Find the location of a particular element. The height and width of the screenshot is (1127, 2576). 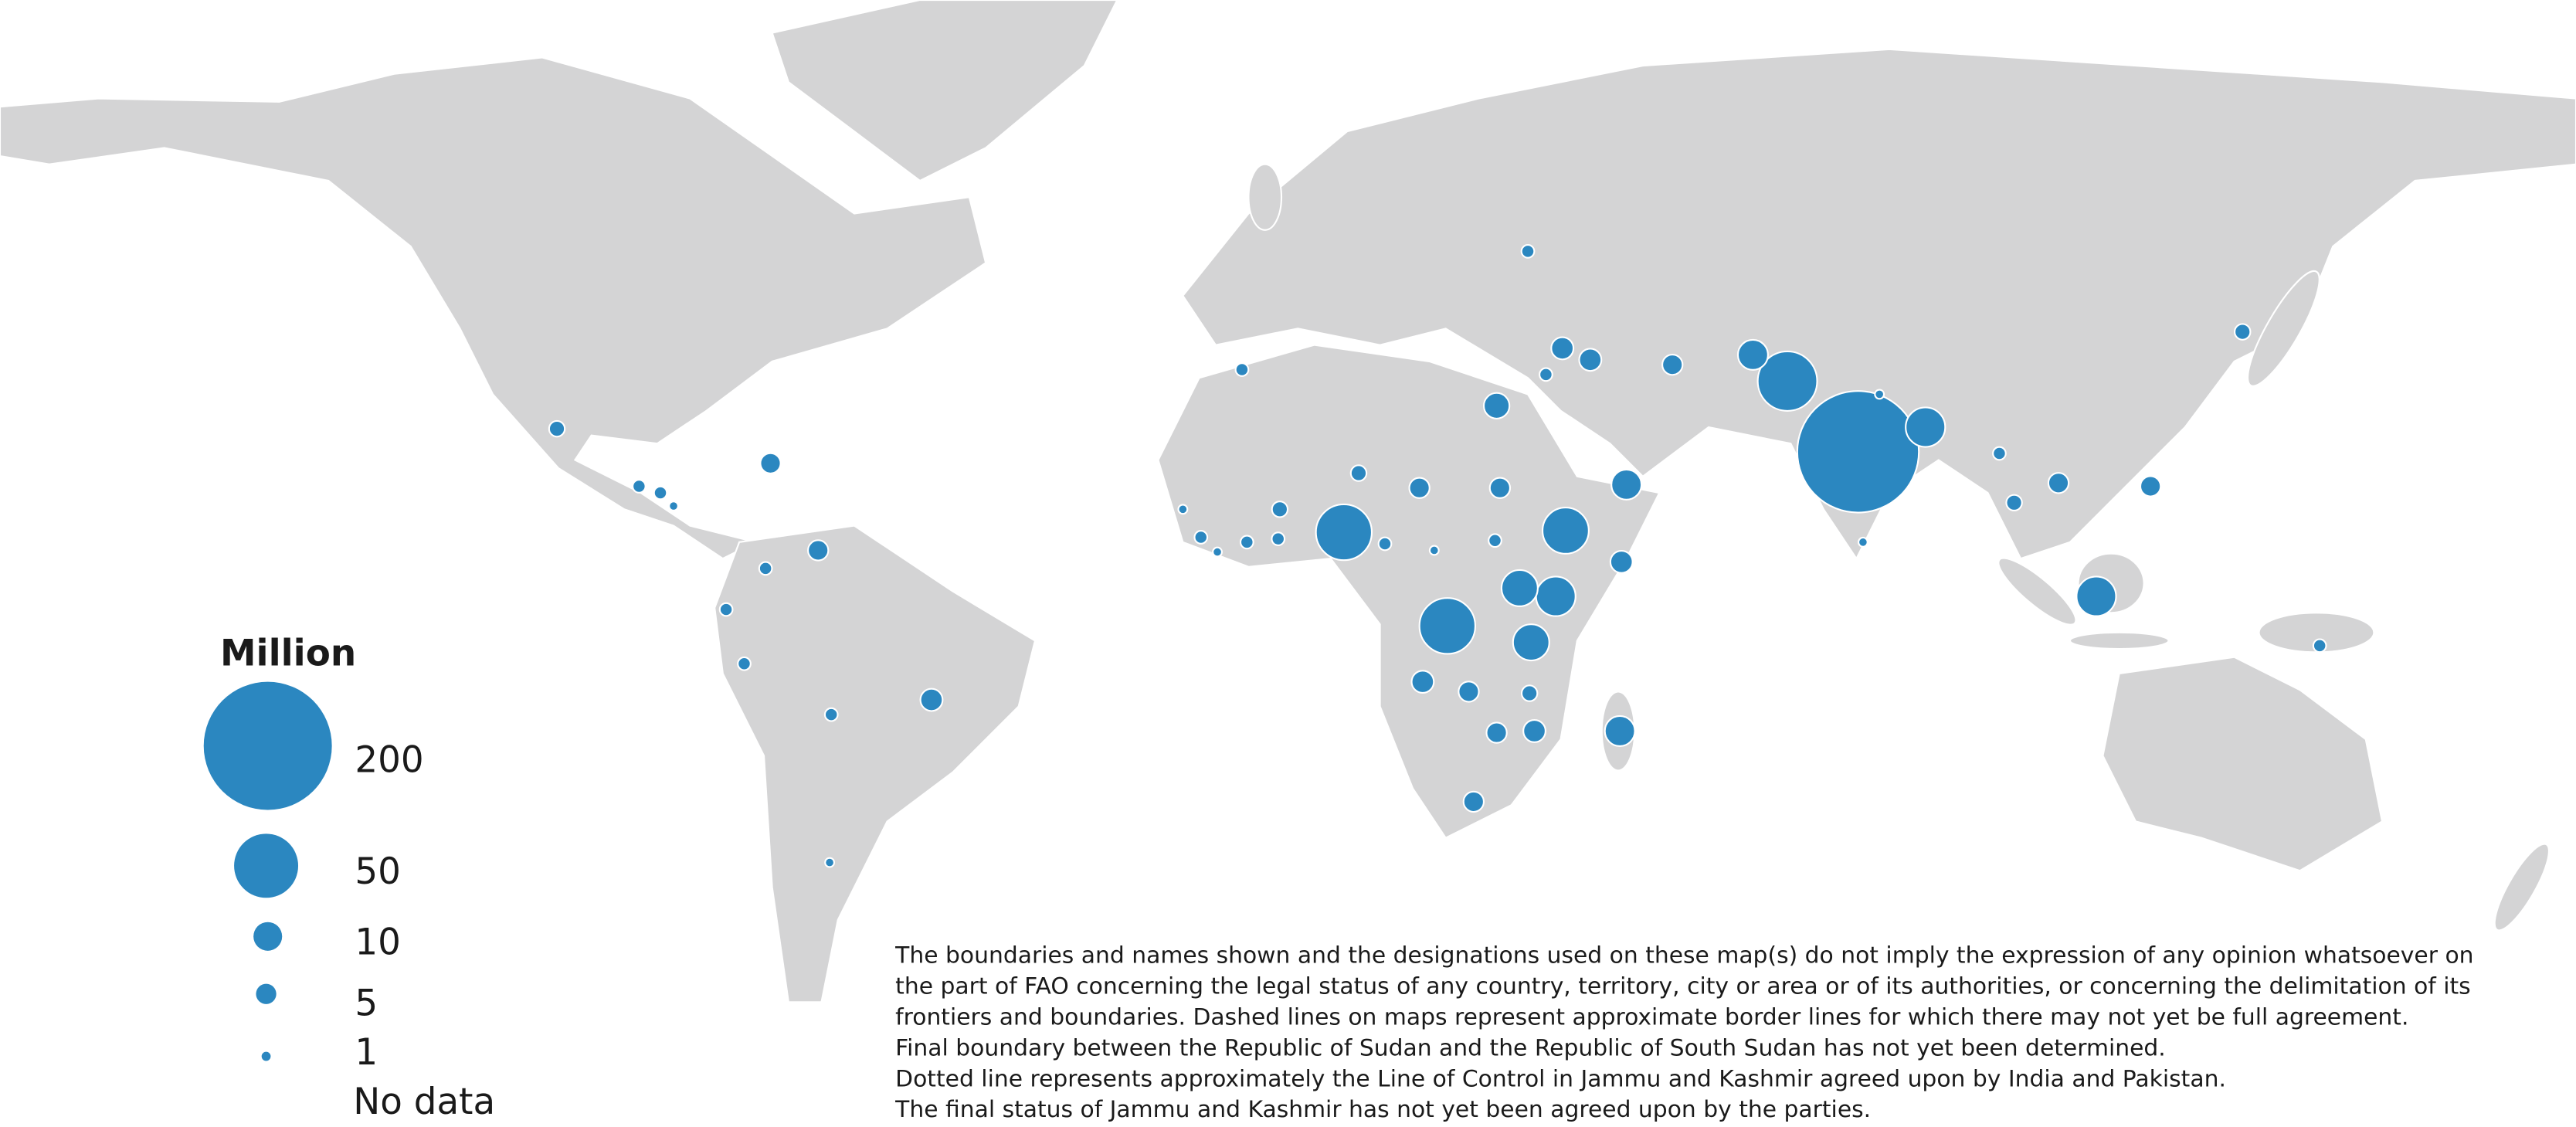

legend-label: 10 is located at coordinates (378, 943).